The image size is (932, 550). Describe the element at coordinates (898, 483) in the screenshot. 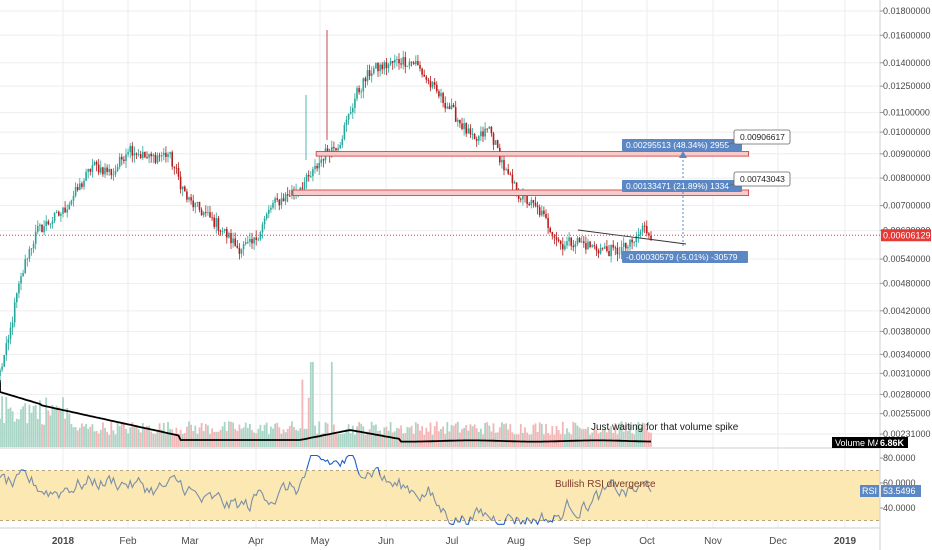

I see `rsi-axis: 80.0000 60.0000 40.0000` at that location.